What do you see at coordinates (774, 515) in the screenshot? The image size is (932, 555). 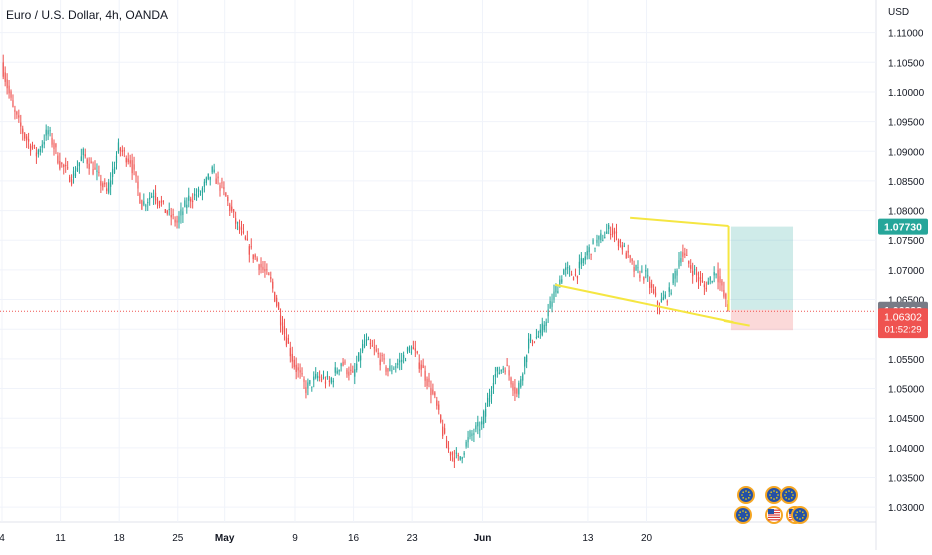 I see `us-flag-icon` at bounding box center [774, 515].